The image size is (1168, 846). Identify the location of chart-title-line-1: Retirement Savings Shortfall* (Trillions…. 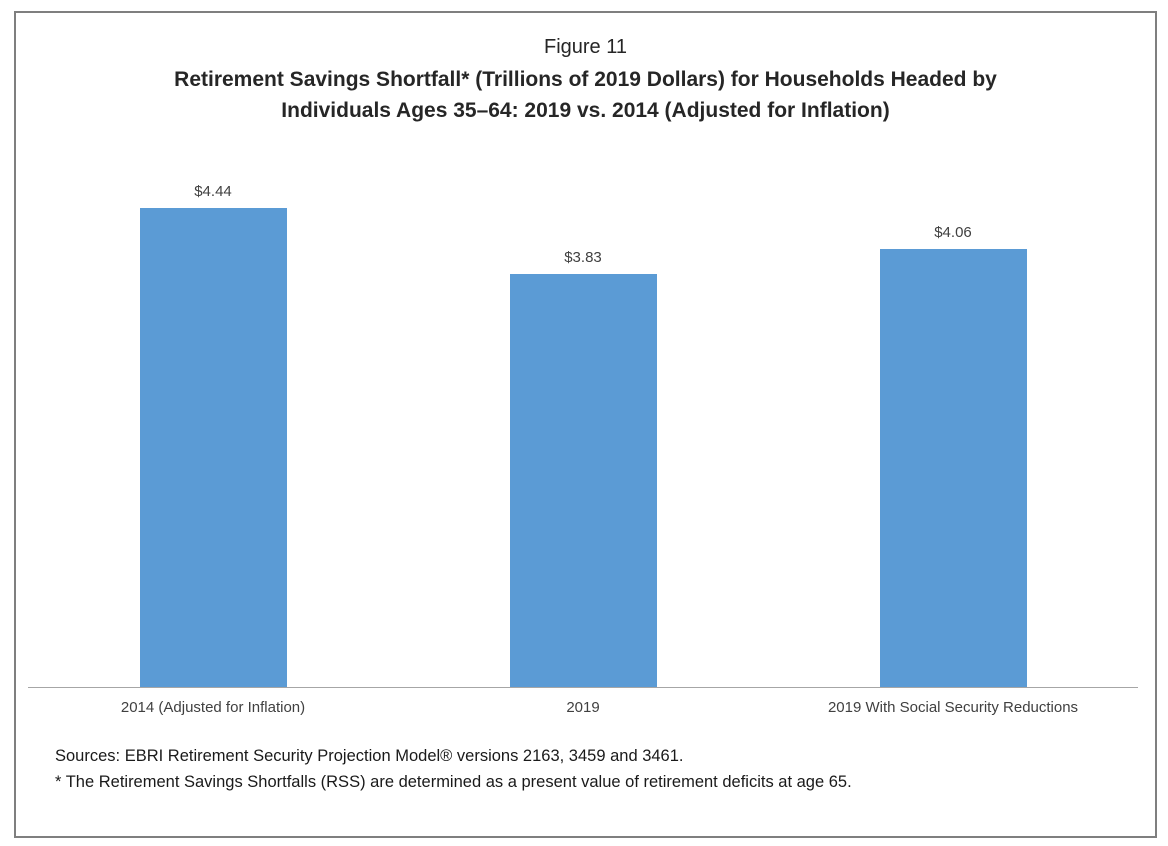
(585, 79).